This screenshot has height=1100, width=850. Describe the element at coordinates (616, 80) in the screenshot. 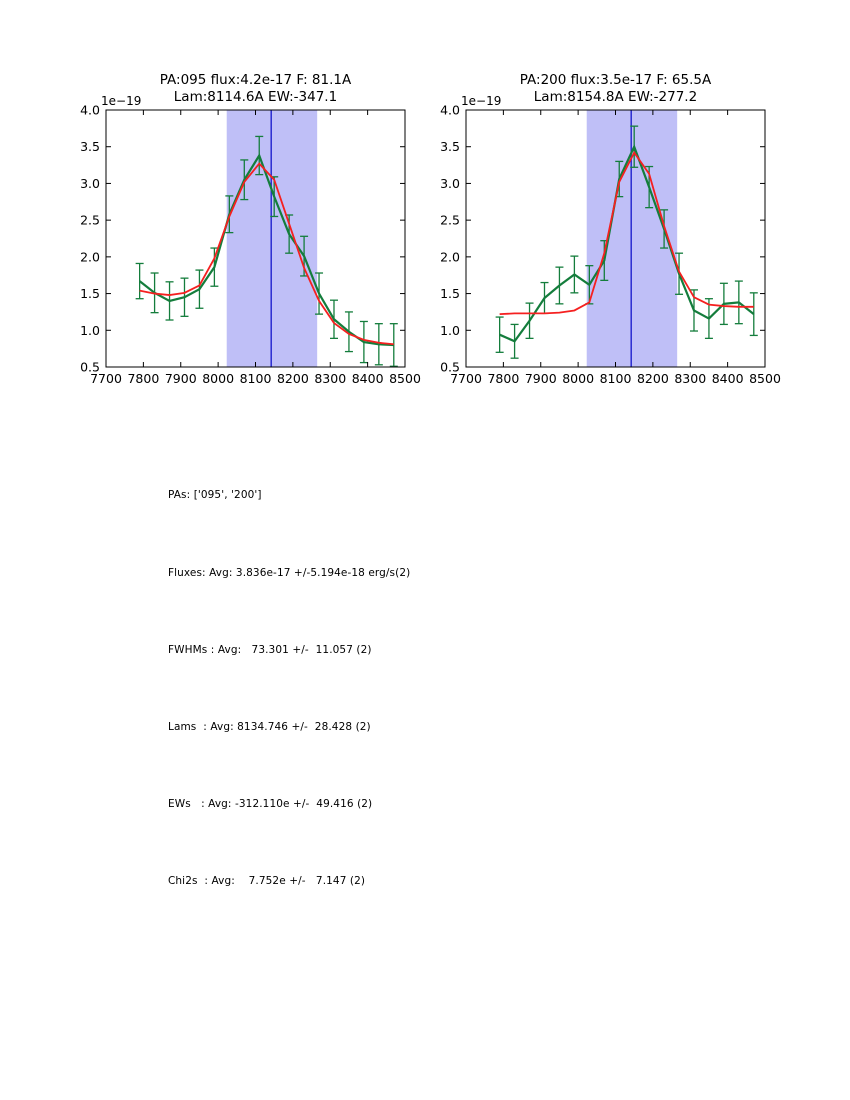

I see `plot-title-line1: PA:200 flux:3.5e-17 F: 65.5A` at that location.